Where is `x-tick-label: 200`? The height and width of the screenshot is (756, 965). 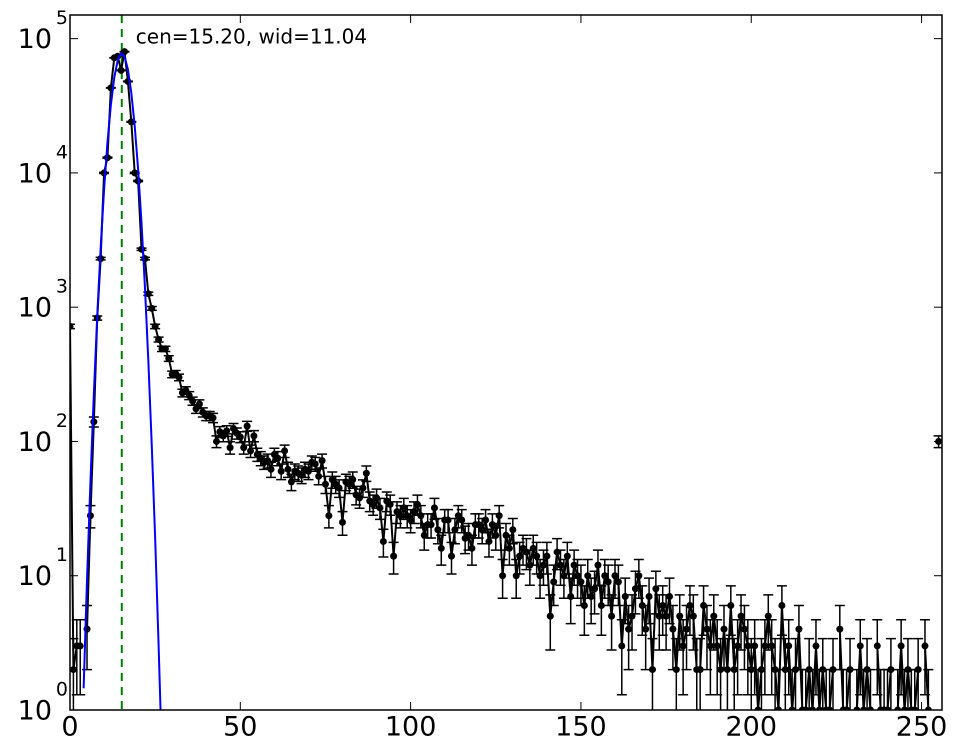 x-tick-label: 200 is located at coordinates (751, 727).